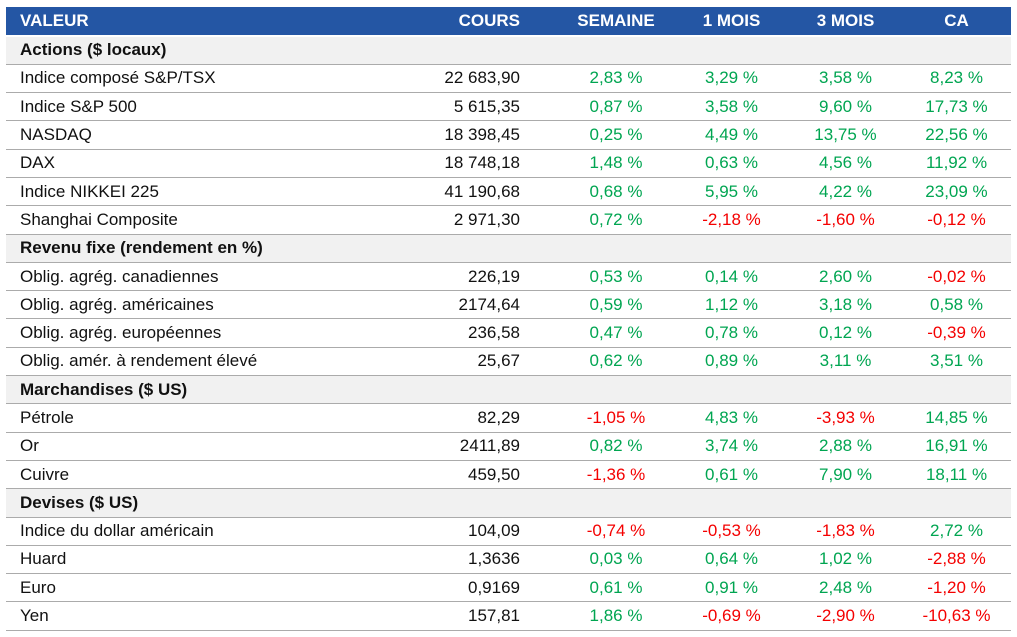 This screenshot has height=637, width=1017. Describe the element at coordinates (616, 446) in the screenshot. I see `cell-semaine: 0,82 %` at that location.